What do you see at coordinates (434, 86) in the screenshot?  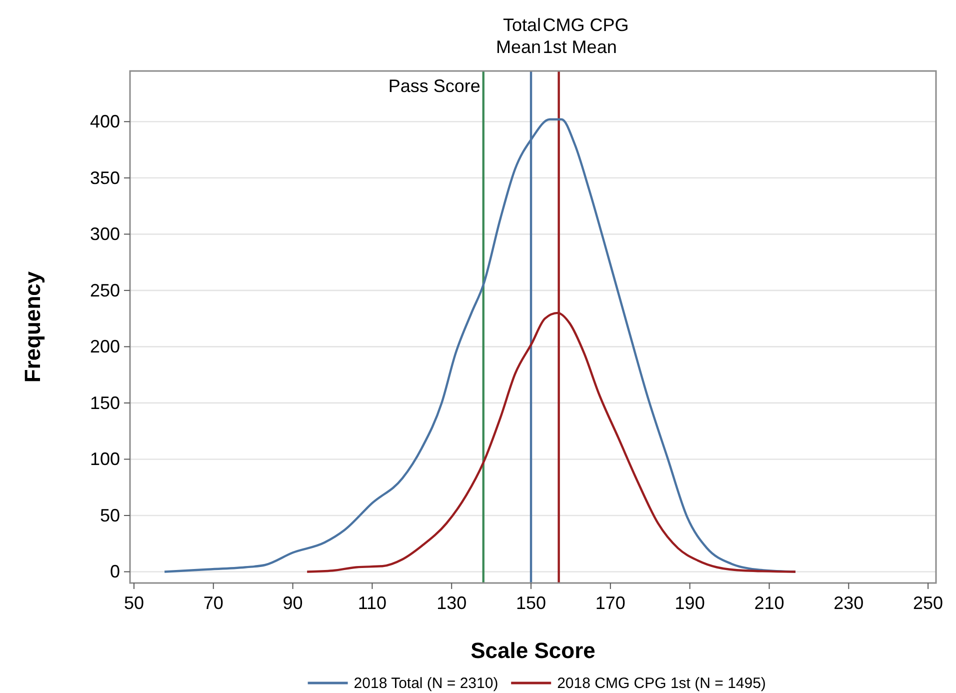 I see `ref-line-label: Pass Score` at bounding box center [434, 86].